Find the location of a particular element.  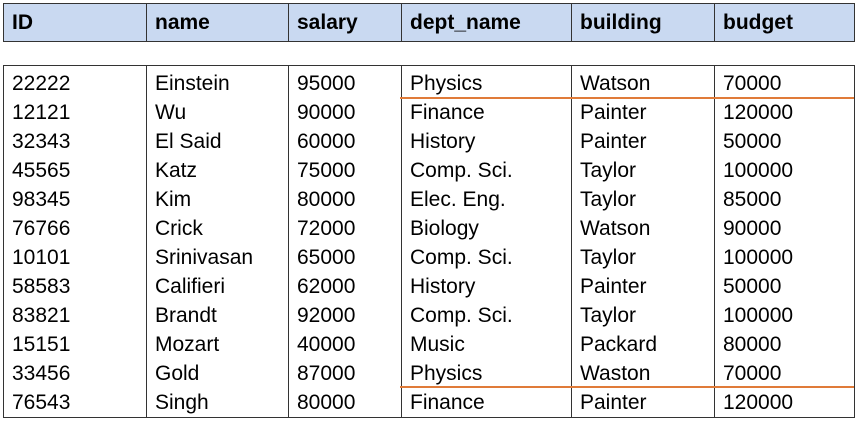

table-row: 15151 Mozart 40000 Music Packard 80000 is located at coordinates (429, 344).